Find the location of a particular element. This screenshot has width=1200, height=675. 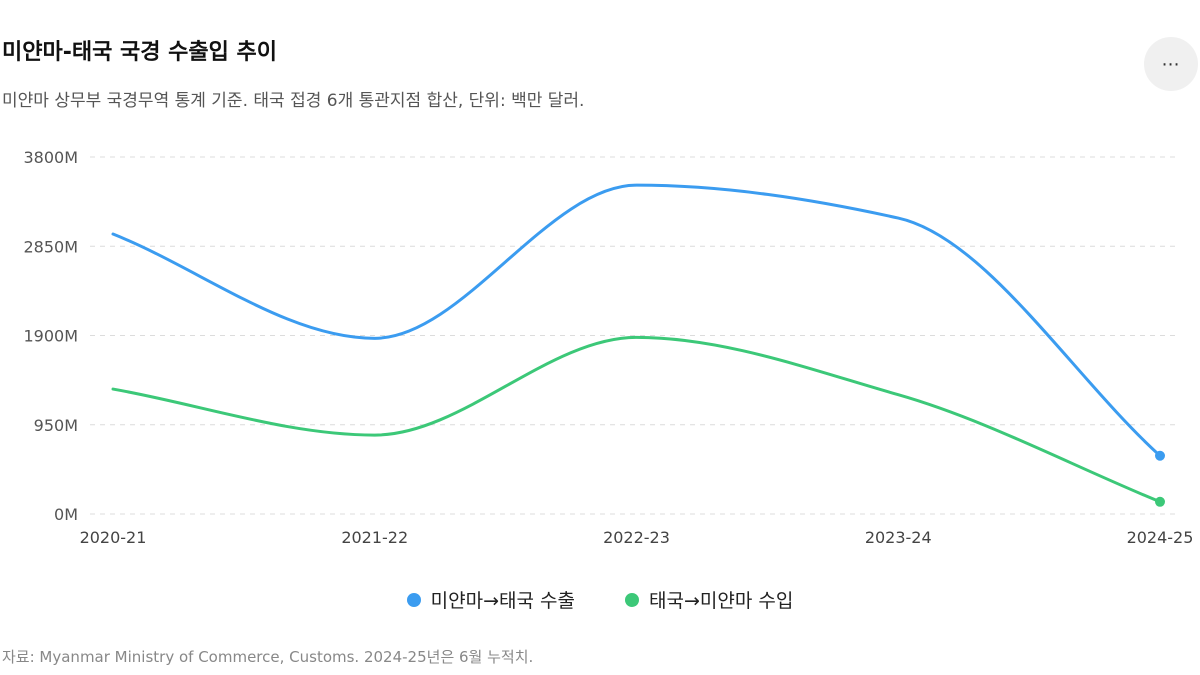

legend: 미얀마→태국 수출 태국→미얀마 수입 is located at coordinates (600, 599).